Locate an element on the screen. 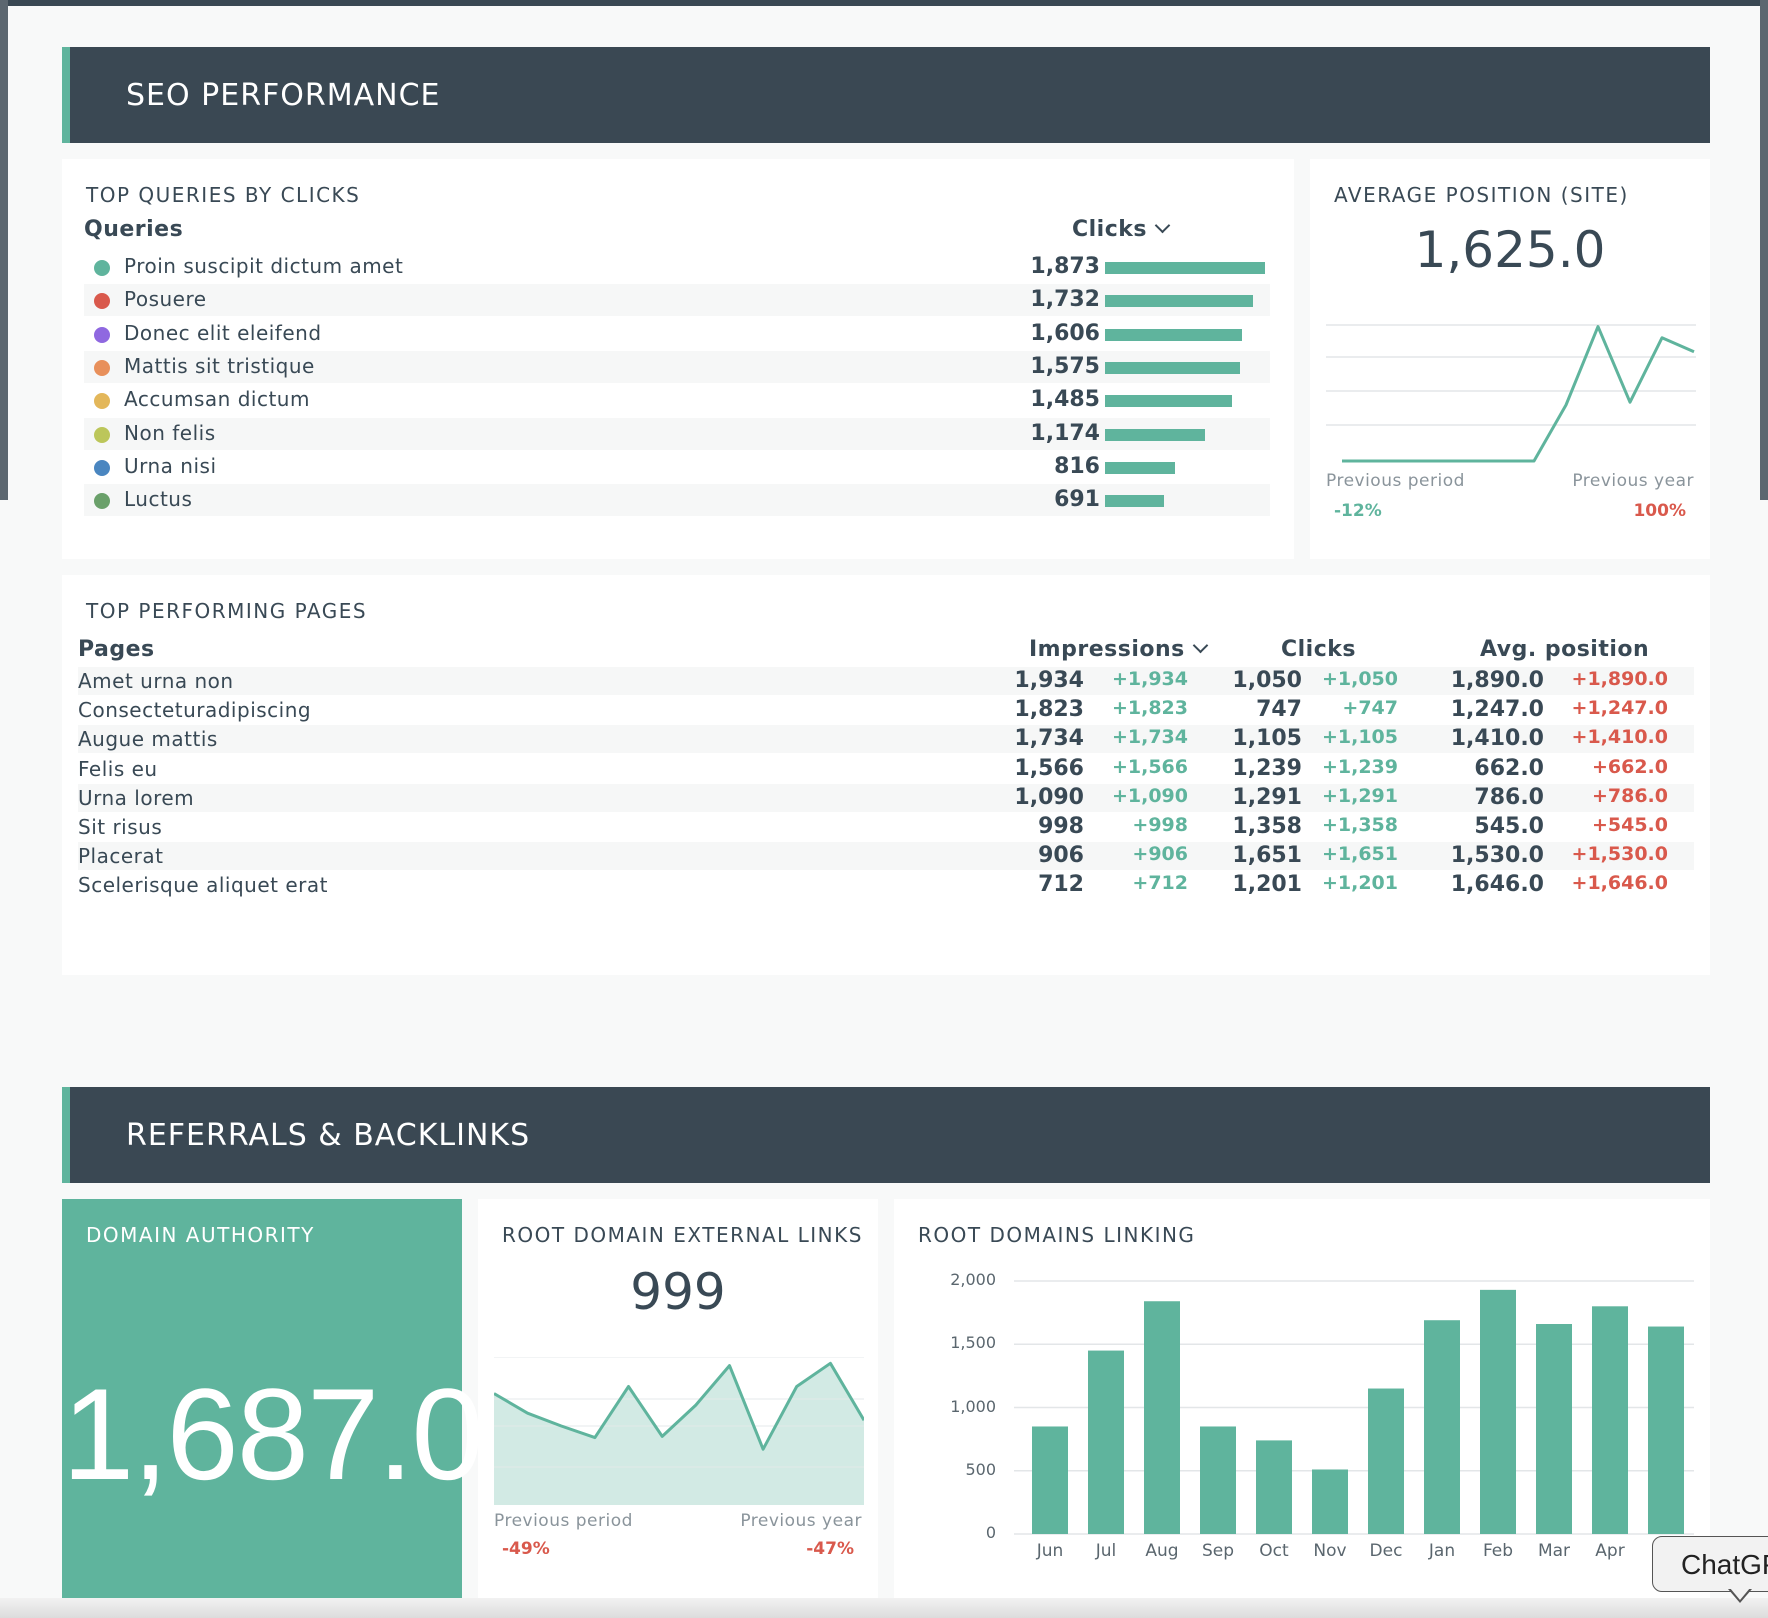 This screenshot has height=1618, width=1768. clicks-change: +1,201 is located at coordinates (1359, 883).